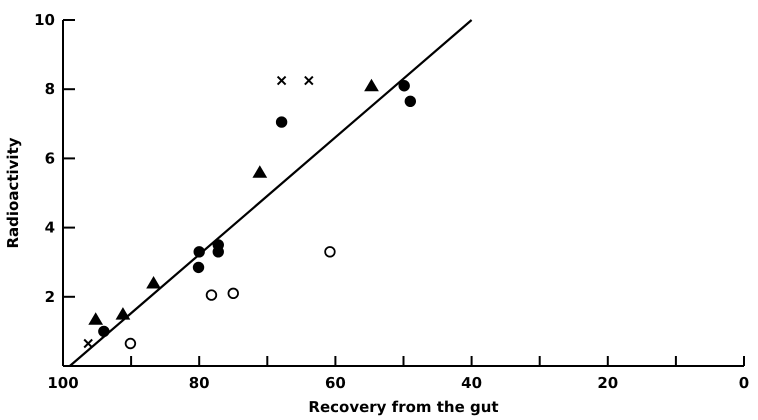 The width and height of the screenshot is (758, 420). I want to click on x-tick-label: 100, so click(63, 383).